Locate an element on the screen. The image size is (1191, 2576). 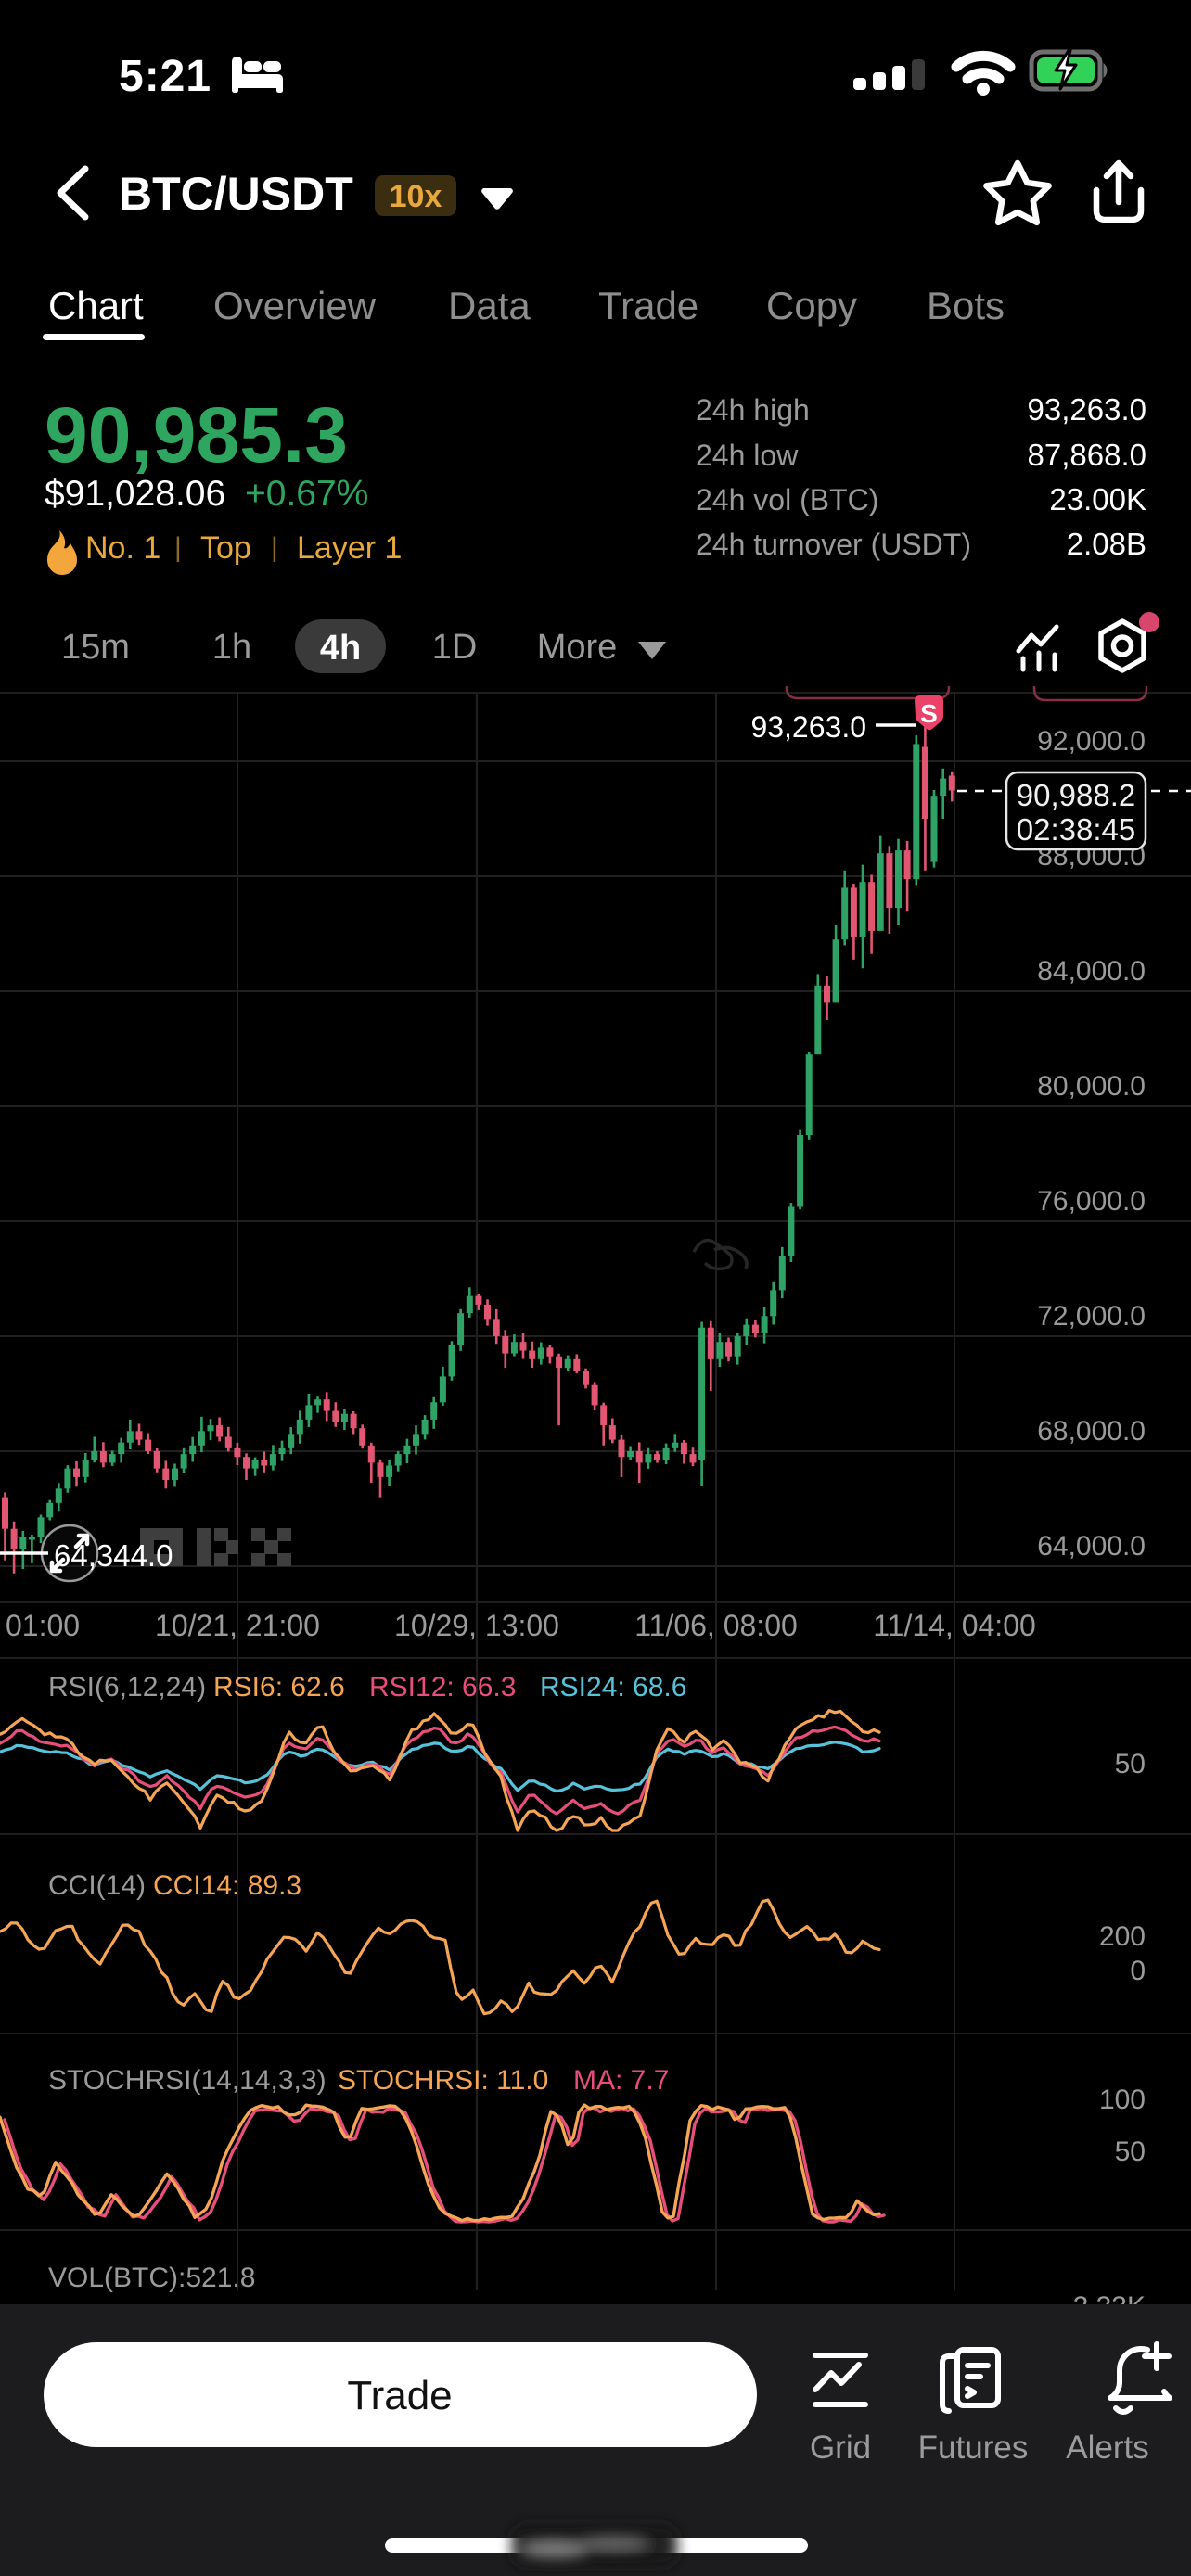
svg-text: 90,985.3 is located at coordinates (196, 435).